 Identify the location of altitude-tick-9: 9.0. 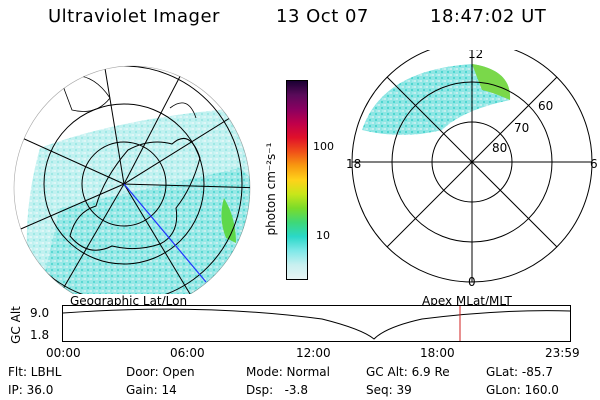
(40, 313).